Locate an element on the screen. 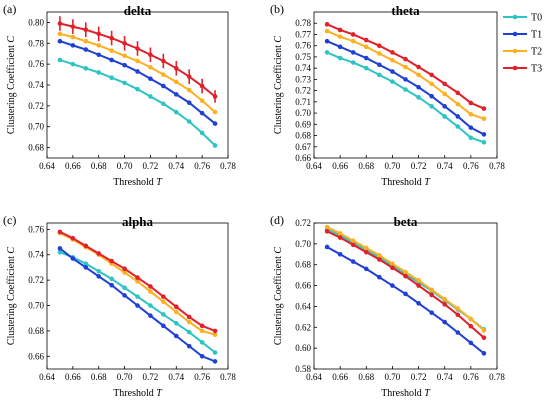 This screenshot has width=550, height=405. panel-letter: (a) is located at coordinates (9, 9).